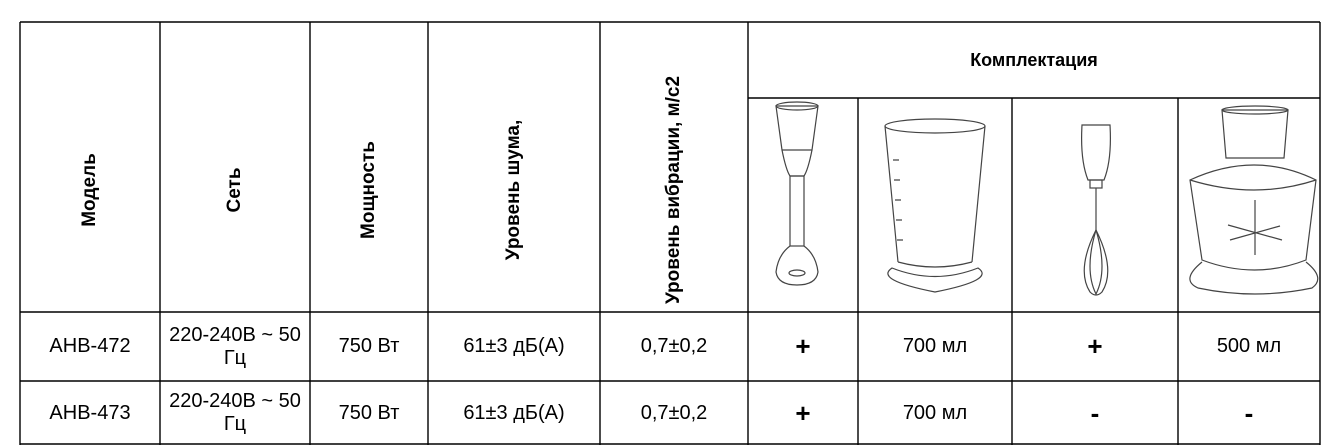 The width and height of the screenshot is (1322, 445). I want to click on table-cell: АНВ-472, so click(90, 346).